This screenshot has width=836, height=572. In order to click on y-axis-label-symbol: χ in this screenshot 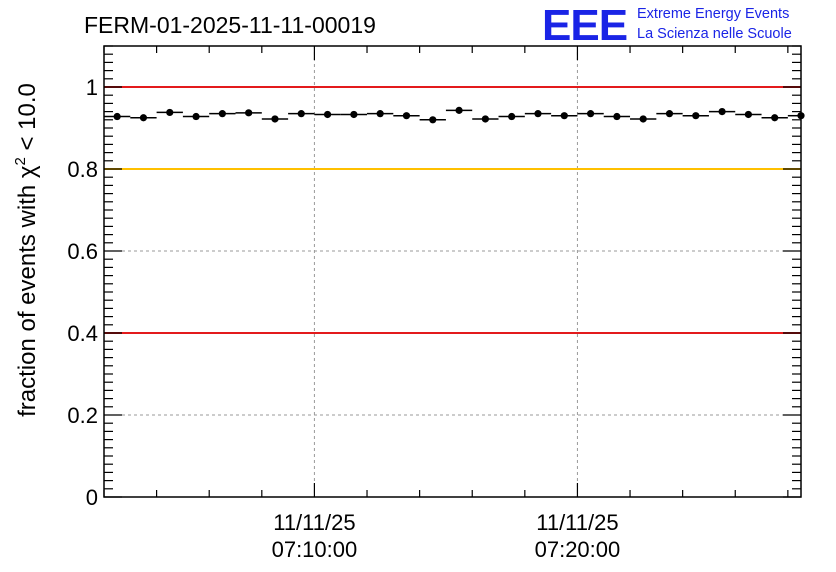, I will do `click(27, 171)`.